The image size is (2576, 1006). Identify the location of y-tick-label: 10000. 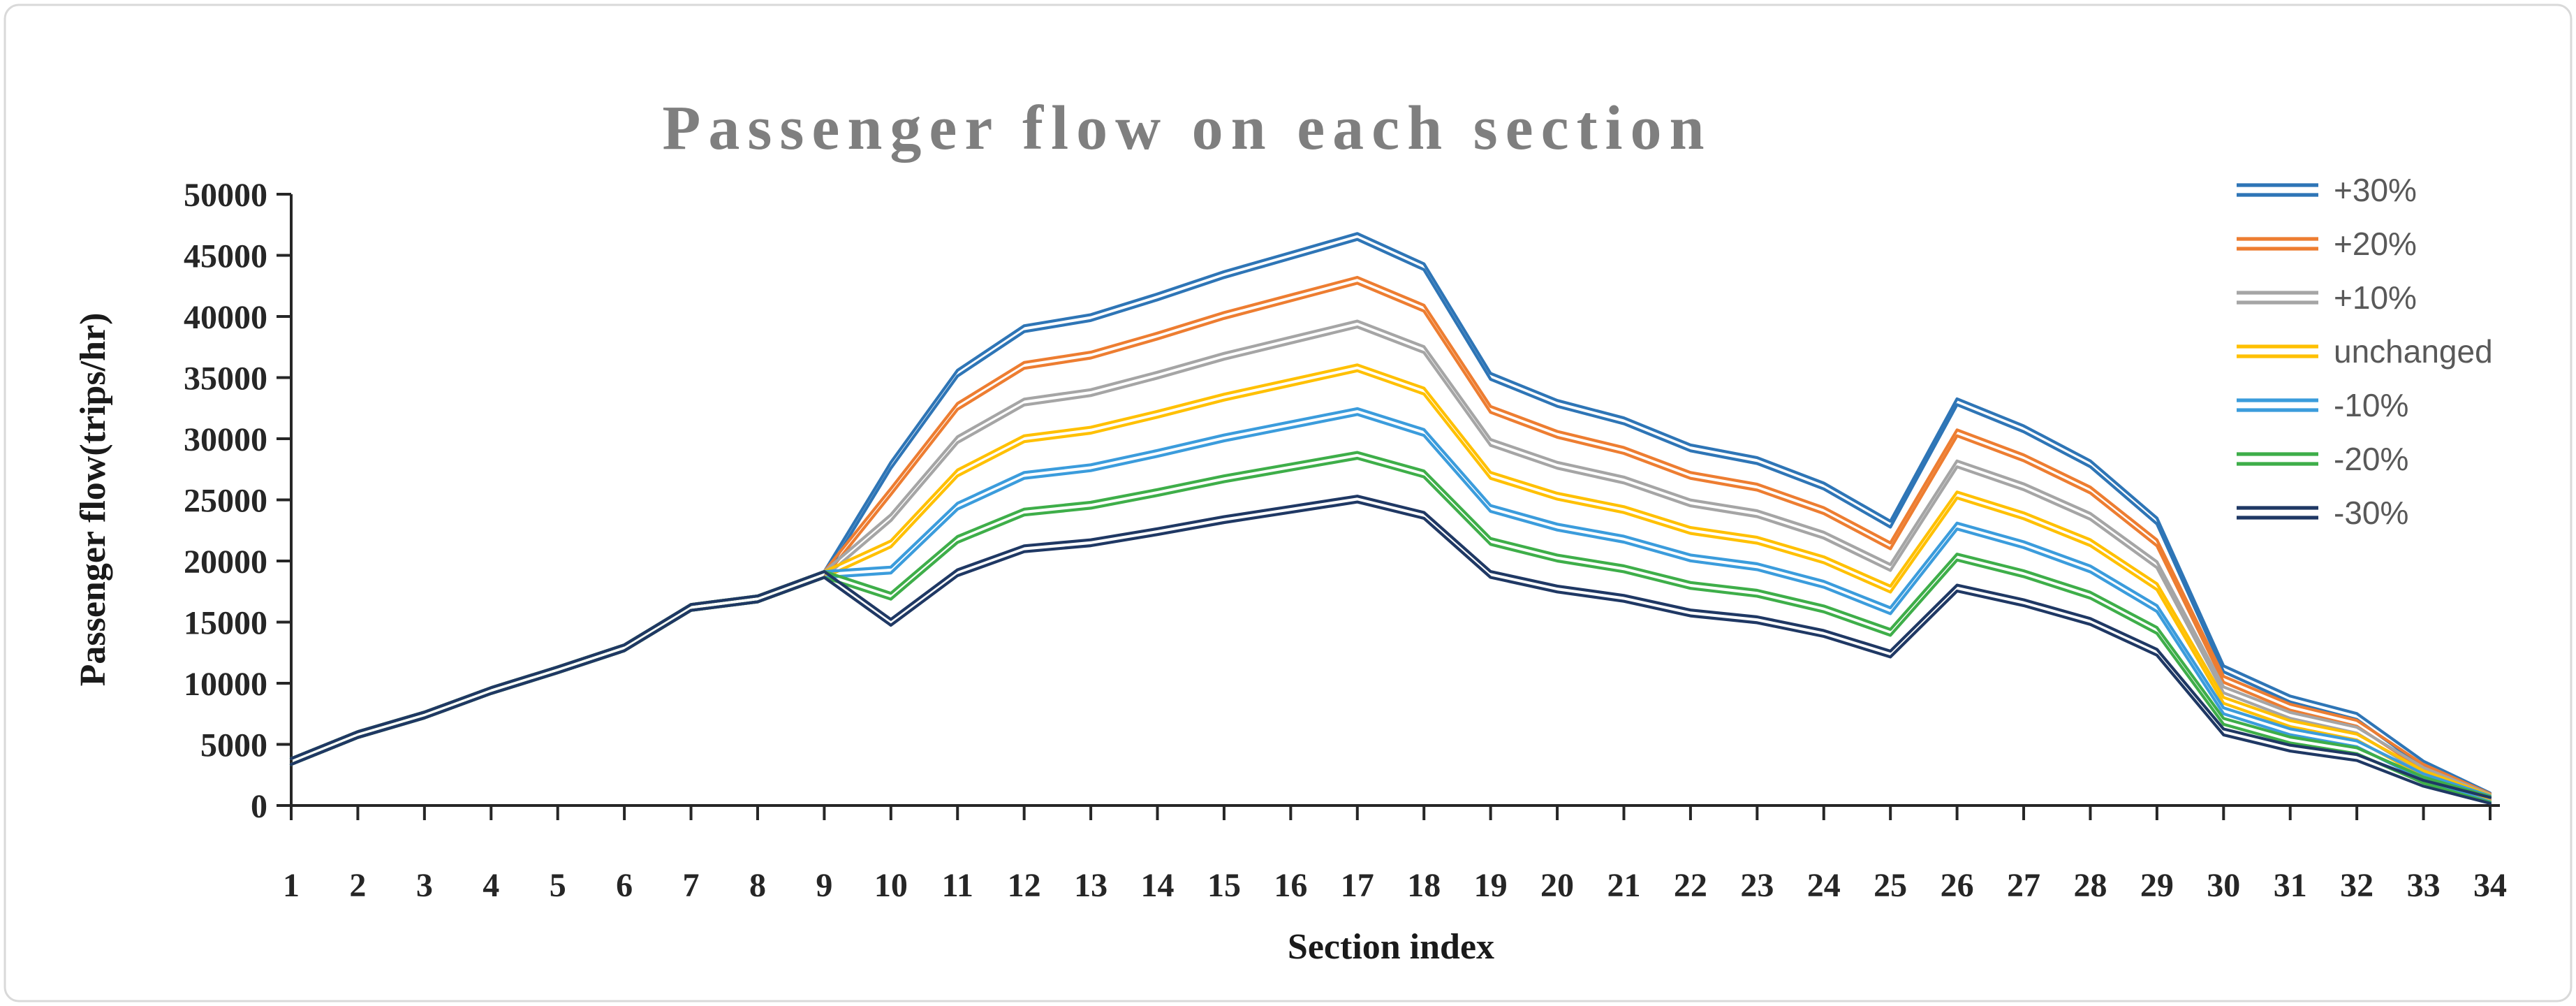
(225, 684).